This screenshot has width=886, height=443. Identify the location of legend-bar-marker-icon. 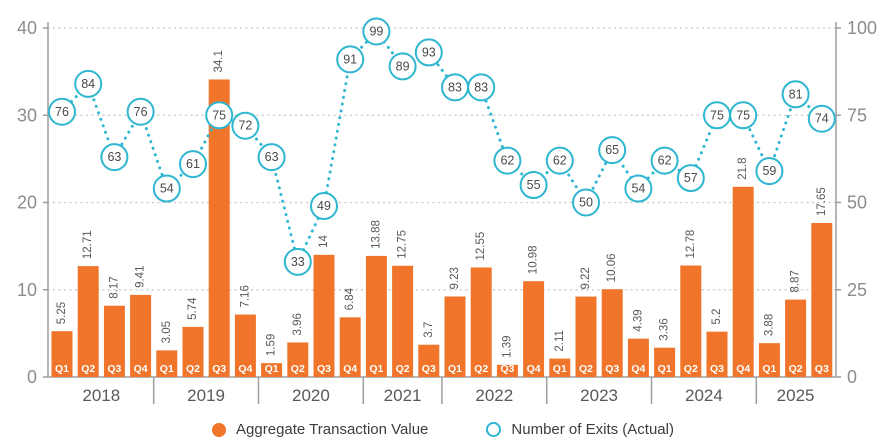
(219, 429).